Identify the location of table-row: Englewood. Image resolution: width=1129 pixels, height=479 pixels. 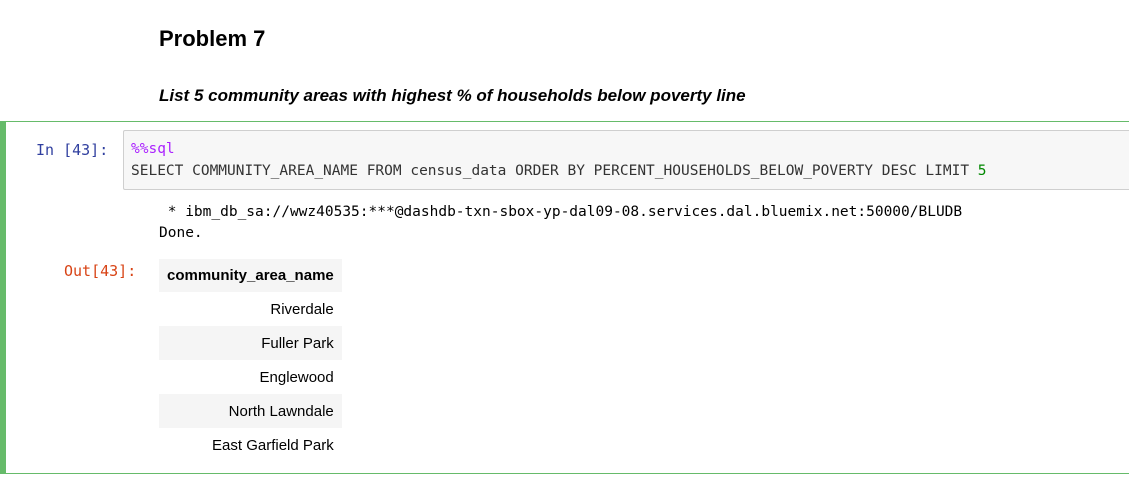
(250, 377).